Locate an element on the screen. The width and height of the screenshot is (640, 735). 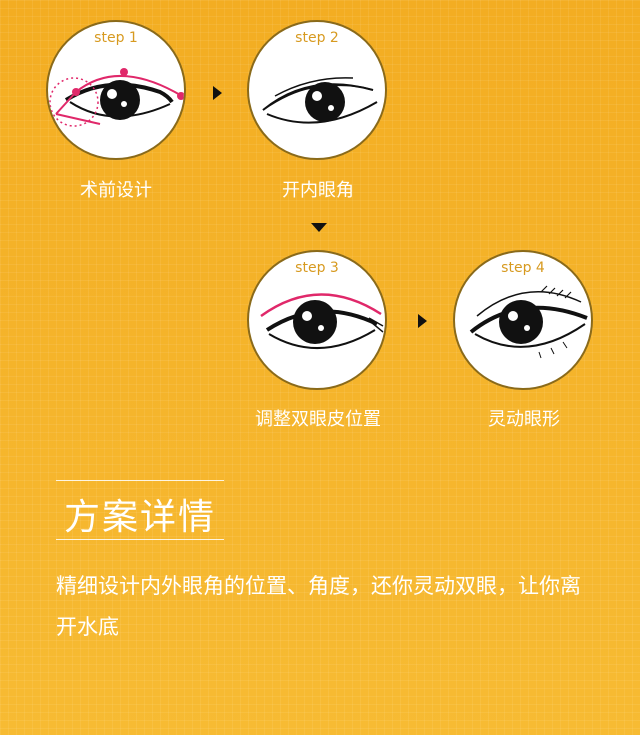
open-eye-corner-icon is located at coordinates (320, 100).